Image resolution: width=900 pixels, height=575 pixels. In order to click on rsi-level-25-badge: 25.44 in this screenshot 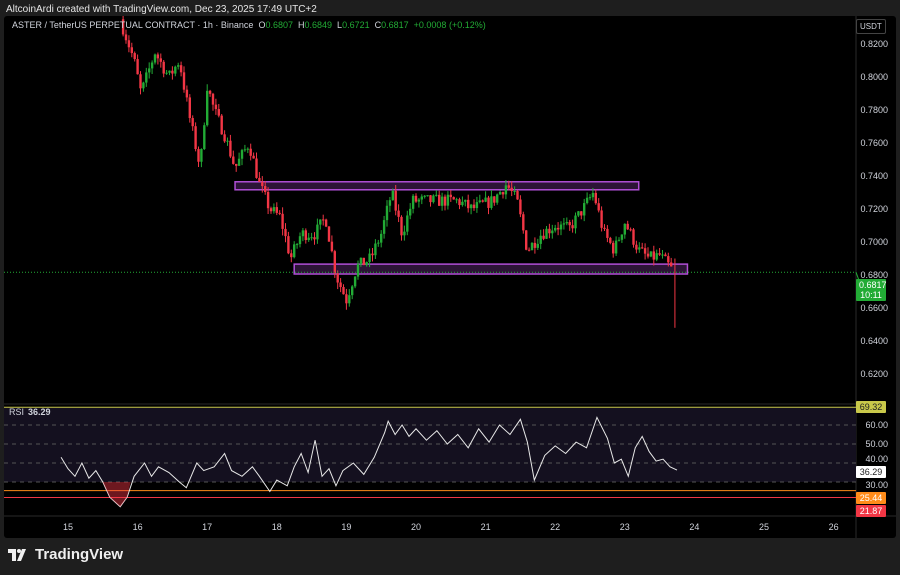, I will do `click(871, 498)`.